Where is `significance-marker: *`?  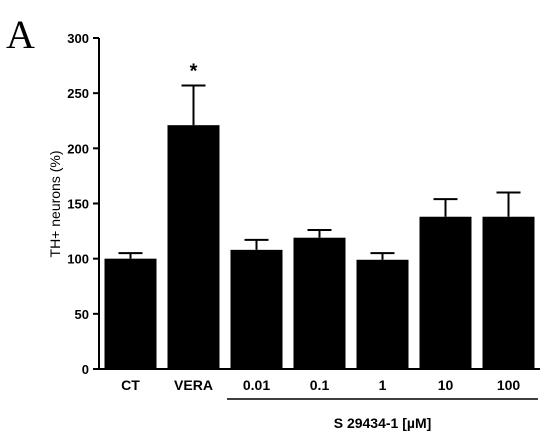
significance-marker: * is located at coordinates (194, 71).